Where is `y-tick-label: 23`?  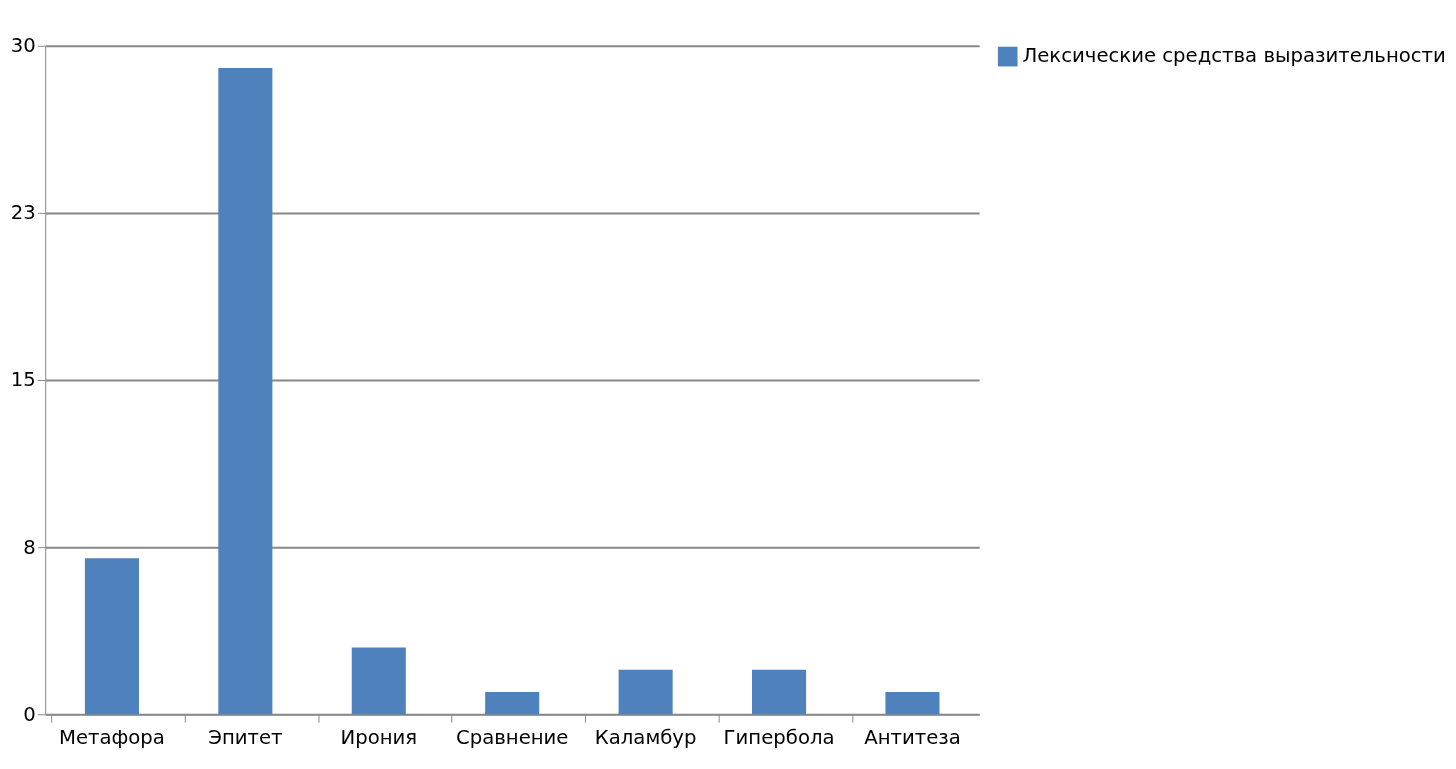
y-tick-label: 23 is located at coordinates (23, 213).